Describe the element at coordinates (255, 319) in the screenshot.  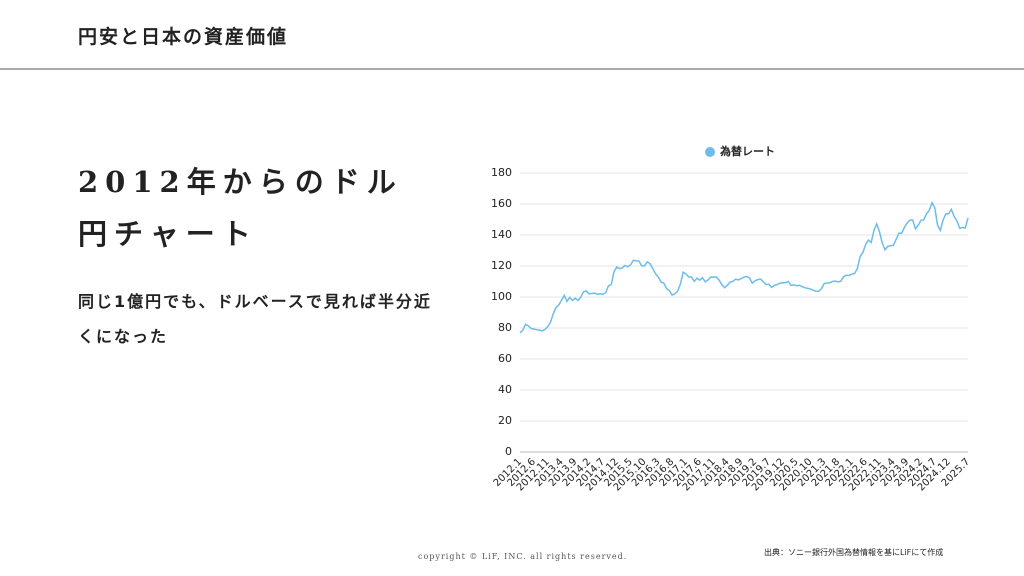
I see `body-text: 同じ1億円でも、ドルベースで見れば半分近くになった` at that location.